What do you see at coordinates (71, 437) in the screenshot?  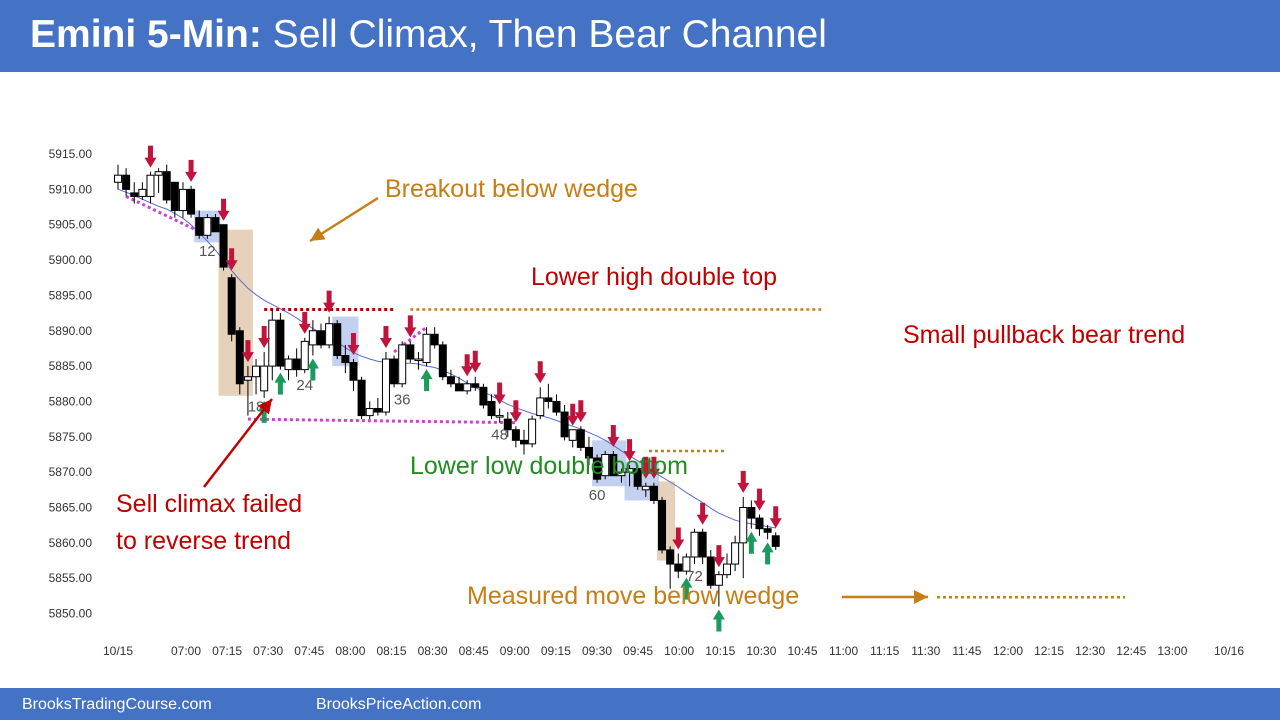 I see `y-tick-label: 5875.00` at bounding box center [71, 437].